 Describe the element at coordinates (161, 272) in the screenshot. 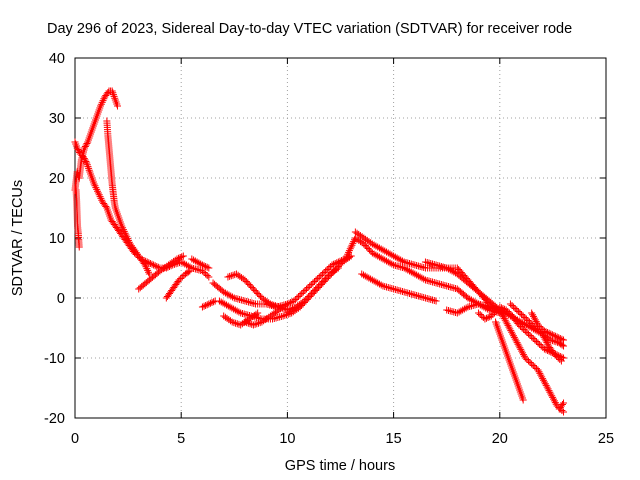

I see `series-arc-e` at that location.